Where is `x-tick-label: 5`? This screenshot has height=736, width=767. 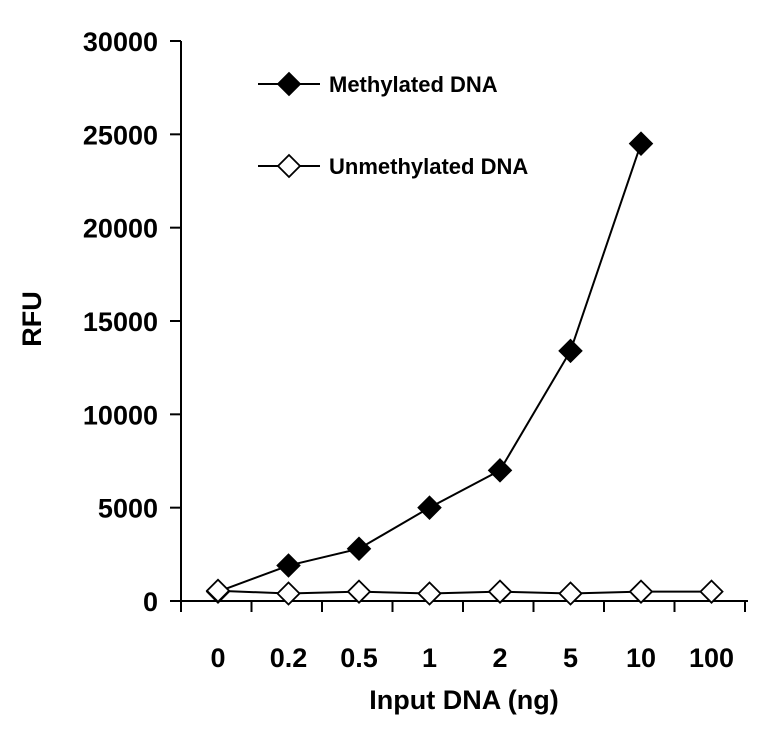
x-tick-label: 5 is located at coordinates (570, 658).